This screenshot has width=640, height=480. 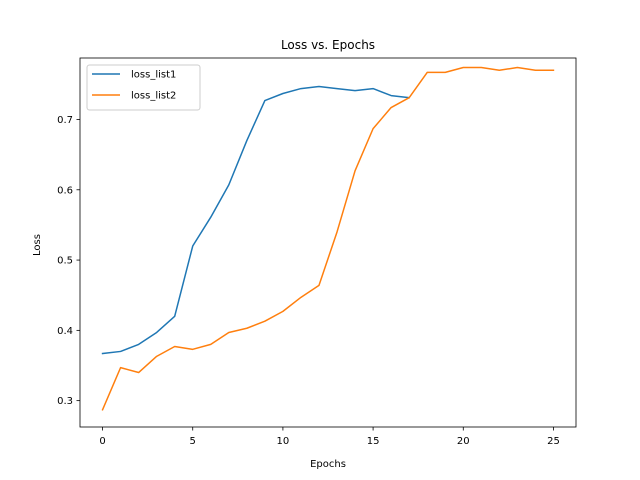 I want to click on legend: loss_list1 loss_list2, so click(x=143, y=87).